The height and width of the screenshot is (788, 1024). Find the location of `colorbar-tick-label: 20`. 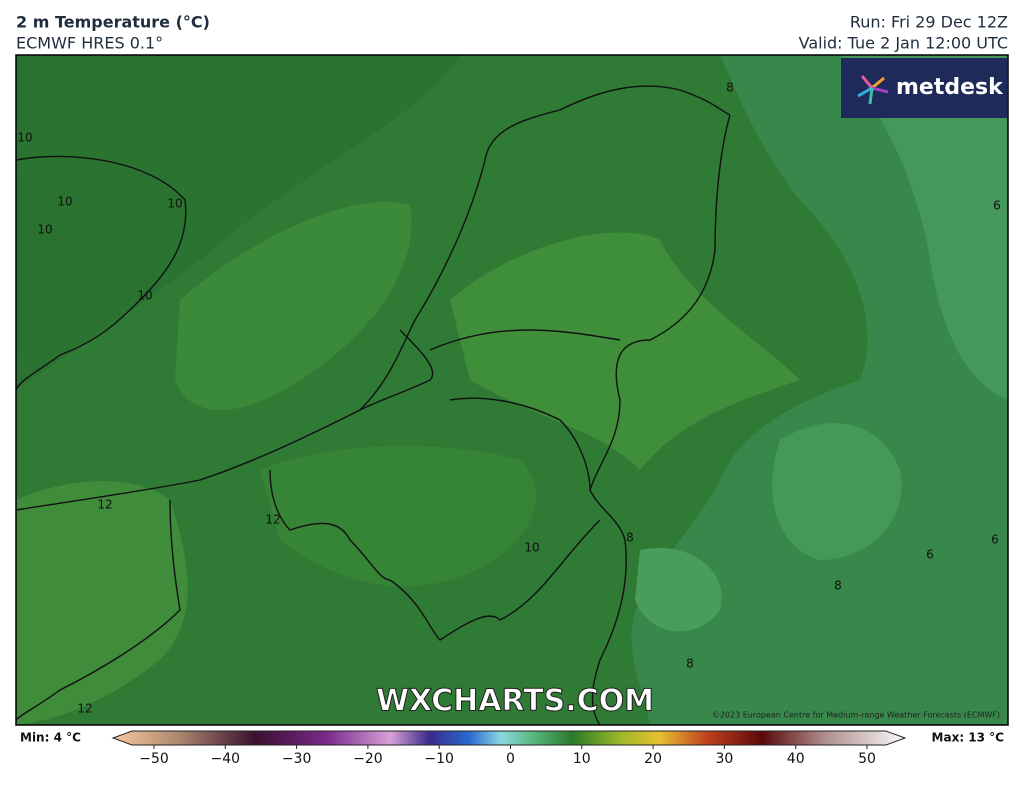

colorbar-tick-label: 20 is located at coordinates (653, 759).